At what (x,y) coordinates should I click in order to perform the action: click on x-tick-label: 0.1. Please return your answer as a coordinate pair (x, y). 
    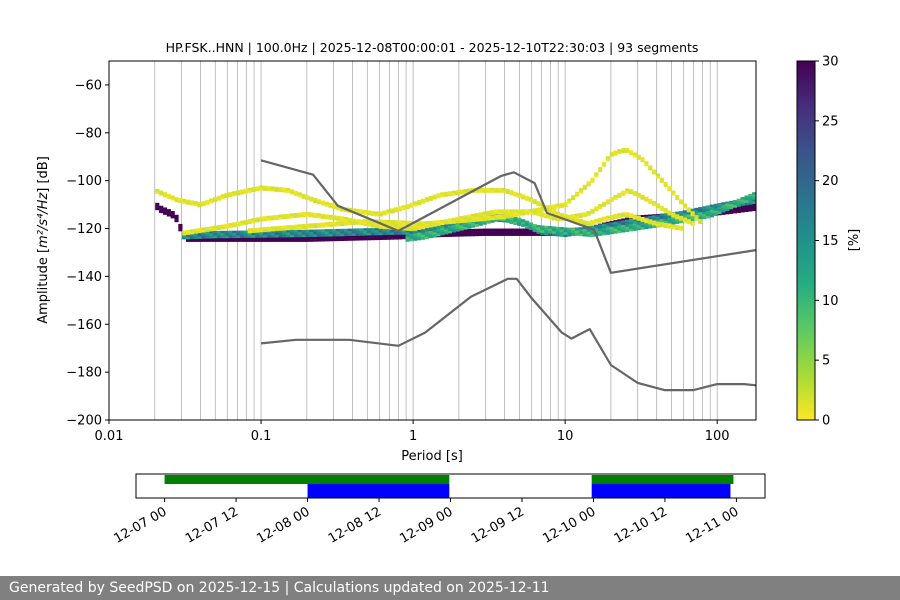
    Looking at the image, I should click on (261, 436).